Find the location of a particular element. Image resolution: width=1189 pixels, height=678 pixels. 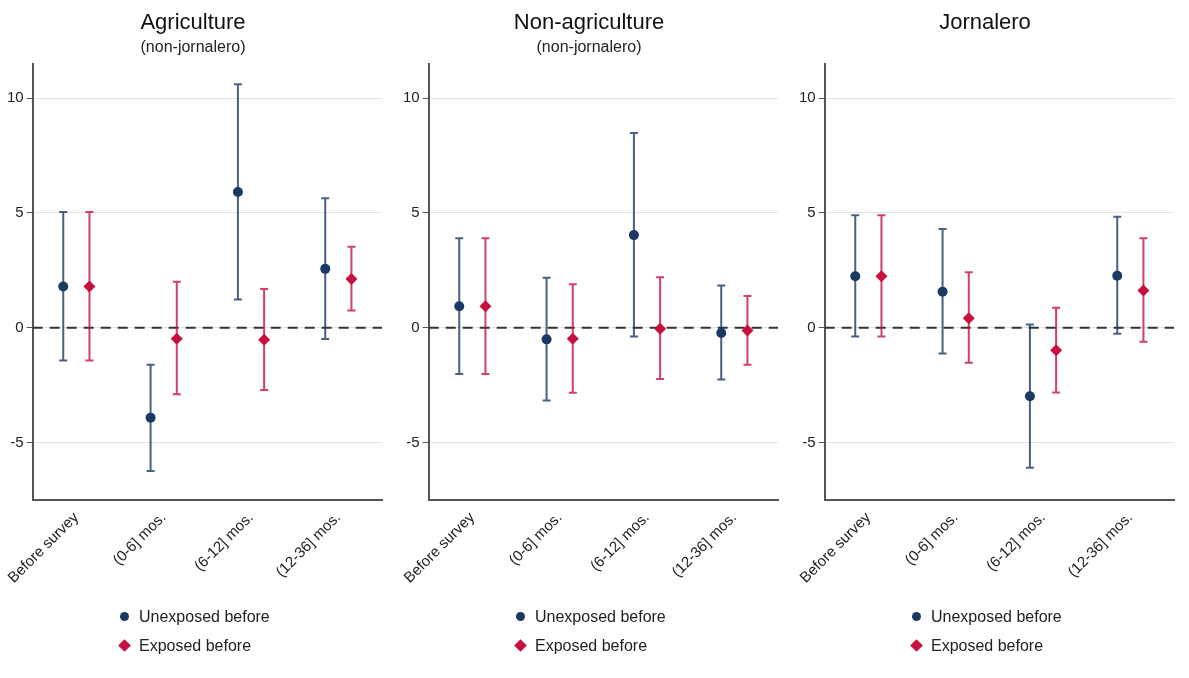

chart-title: Agriculture is located at coordinates (193, 22).